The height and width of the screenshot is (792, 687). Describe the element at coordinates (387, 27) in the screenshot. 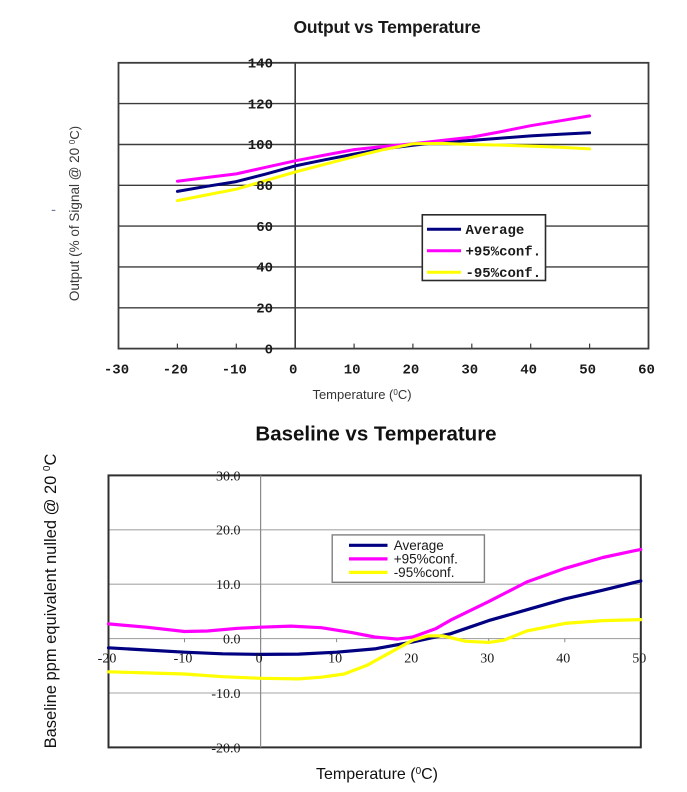

I see `svg-text: Output vs Temperature` at that location.